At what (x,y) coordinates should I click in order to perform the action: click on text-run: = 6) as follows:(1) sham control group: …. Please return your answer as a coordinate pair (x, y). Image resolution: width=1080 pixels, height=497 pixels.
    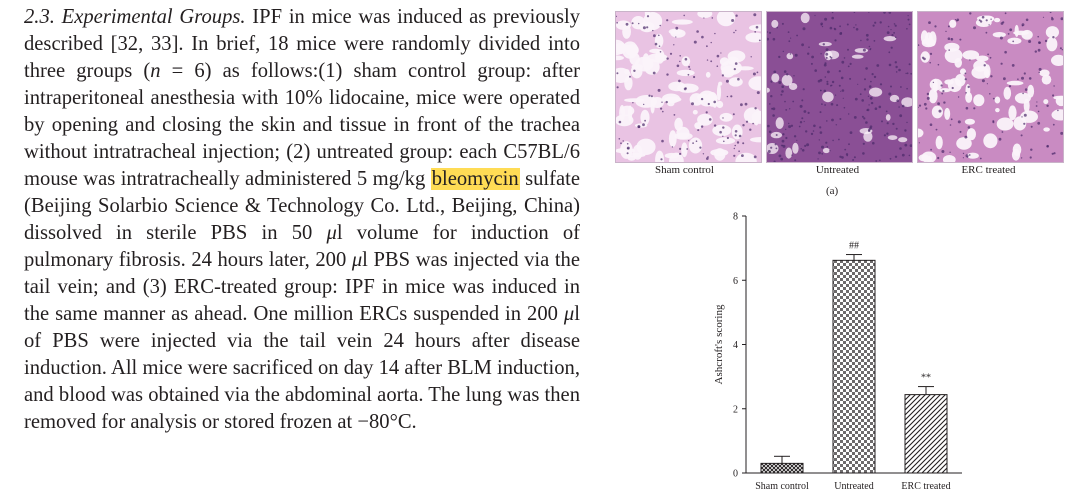
    Looking at the image, I should click on (302, 125).